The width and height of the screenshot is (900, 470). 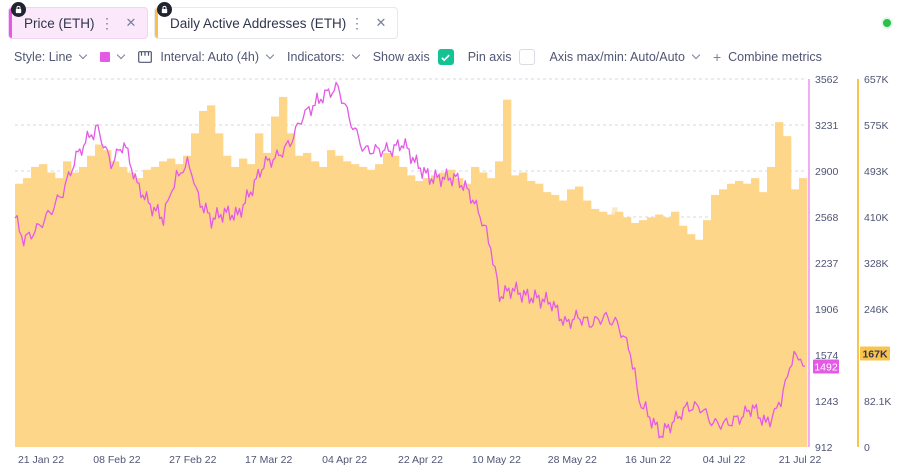 I want to click on x-tick-label: 16 Jun 22, so click(x=648, y=460).